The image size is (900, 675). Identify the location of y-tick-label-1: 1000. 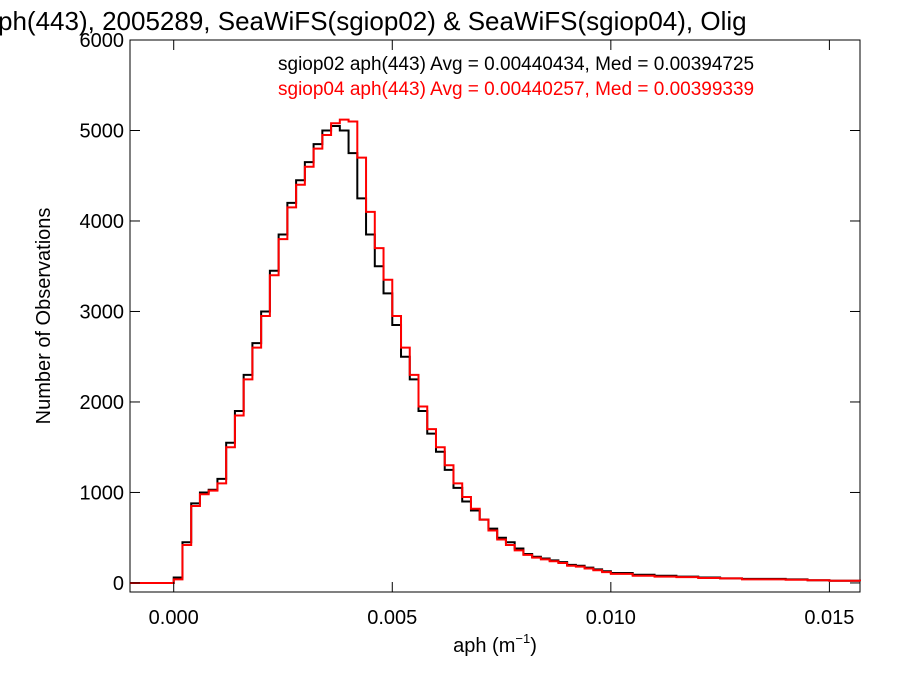
(102, 493).